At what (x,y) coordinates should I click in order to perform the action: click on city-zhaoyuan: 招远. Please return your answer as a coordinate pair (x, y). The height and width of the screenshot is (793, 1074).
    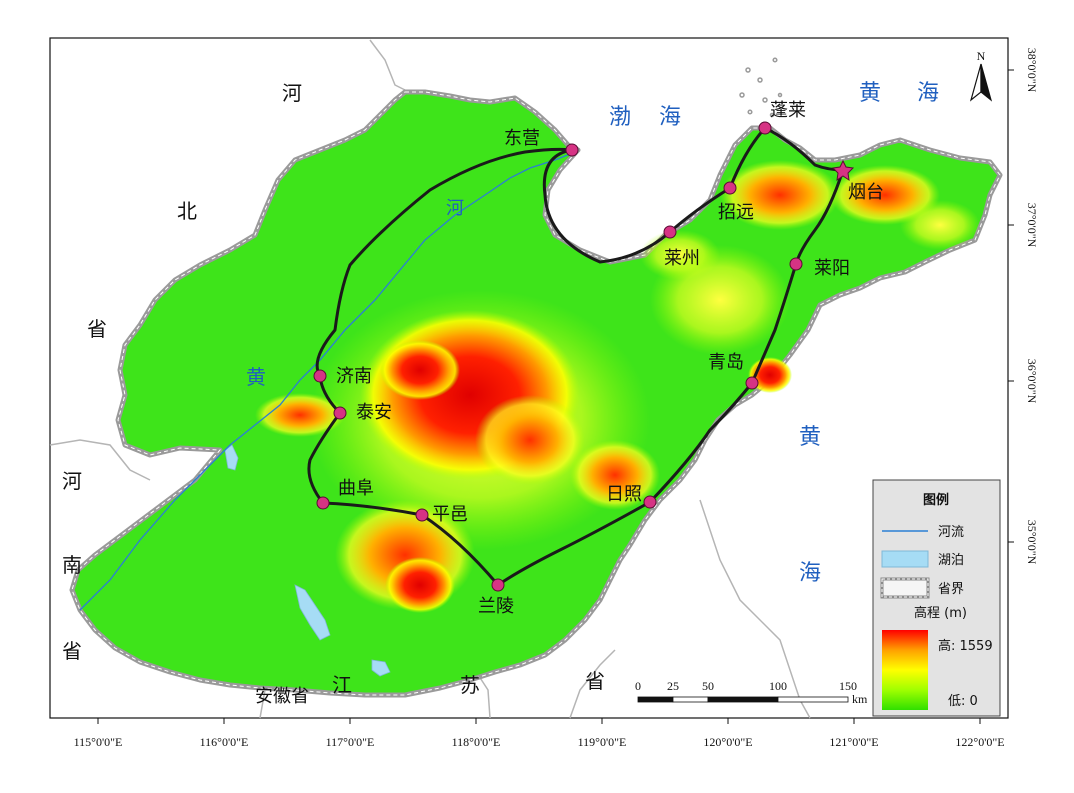
    Looking at the image, I should click on (736, 202).